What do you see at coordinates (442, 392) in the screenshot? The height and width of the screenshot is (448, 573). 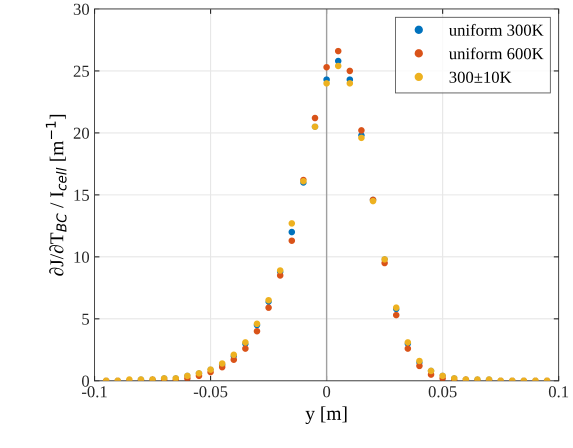 I see `x-tick-label: 0.05` at bounding box center [442, 392].